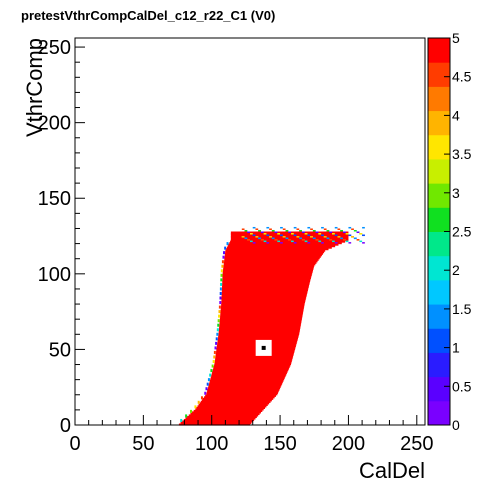  What do you see at coordinates (263, 347) in the screenshot?
I see `marker-center` at bounding box center [263, 347].